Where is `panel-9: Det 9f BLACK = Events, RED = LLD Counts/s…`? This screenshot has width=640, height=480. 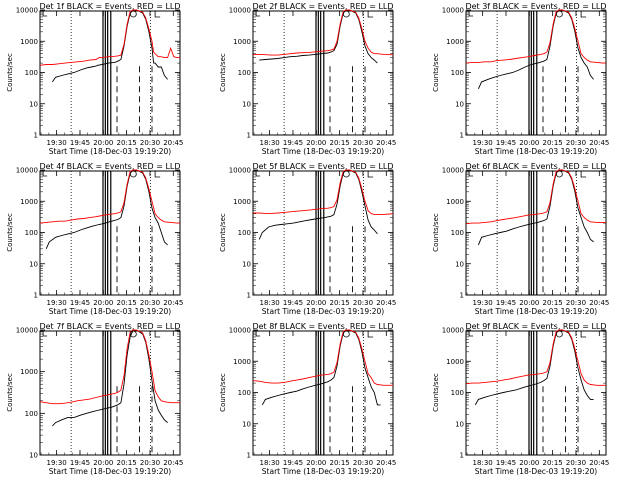
panel-9: Det 9f BLACK = Events, RED = LLD Counts/s… is located at coordinates (520, 399).